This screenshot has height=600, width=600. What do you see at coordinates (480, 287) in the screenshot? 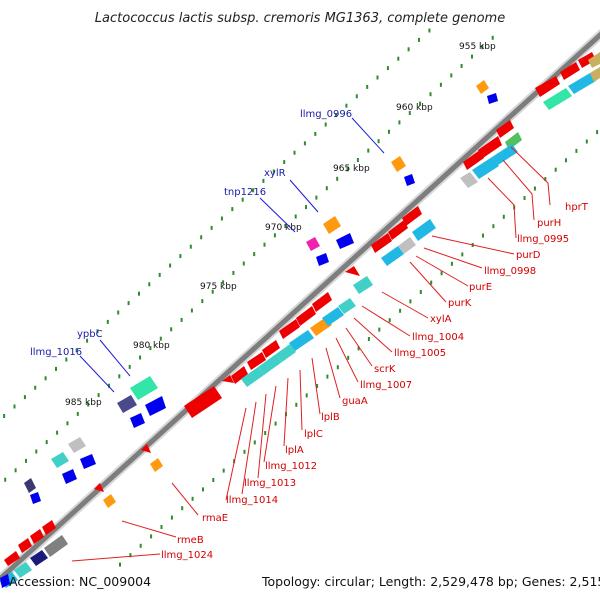
I see `gene-label: purE` at bounding box center [480, 287].